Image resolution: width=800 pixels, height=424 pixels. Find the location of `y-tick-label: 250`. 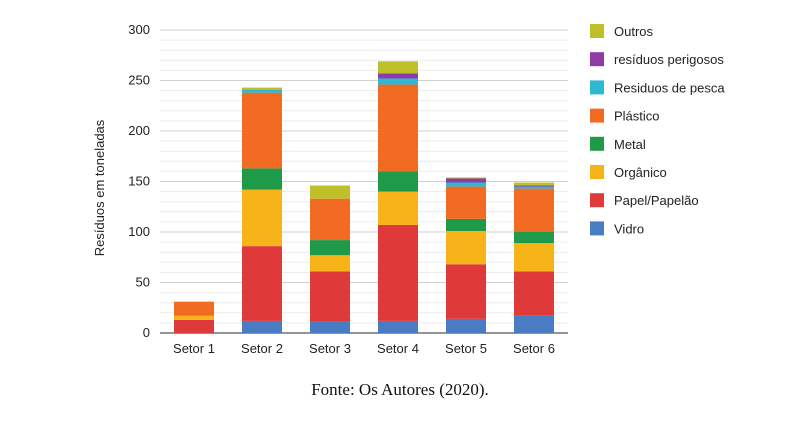

y-tick-label: 250 is located at coordinates (139, 80).